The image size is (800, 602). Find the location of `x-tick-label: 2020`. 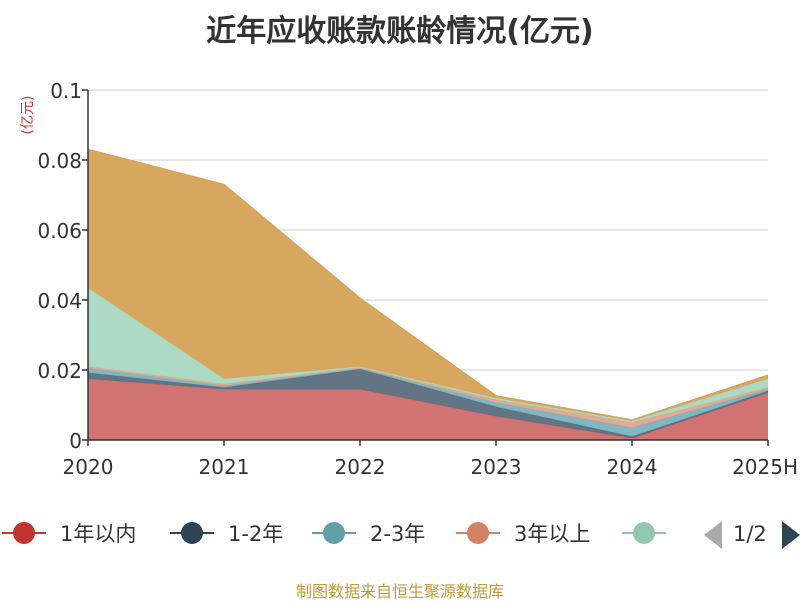

x-tick-label: 2020 is located at coordinates (88, 467).